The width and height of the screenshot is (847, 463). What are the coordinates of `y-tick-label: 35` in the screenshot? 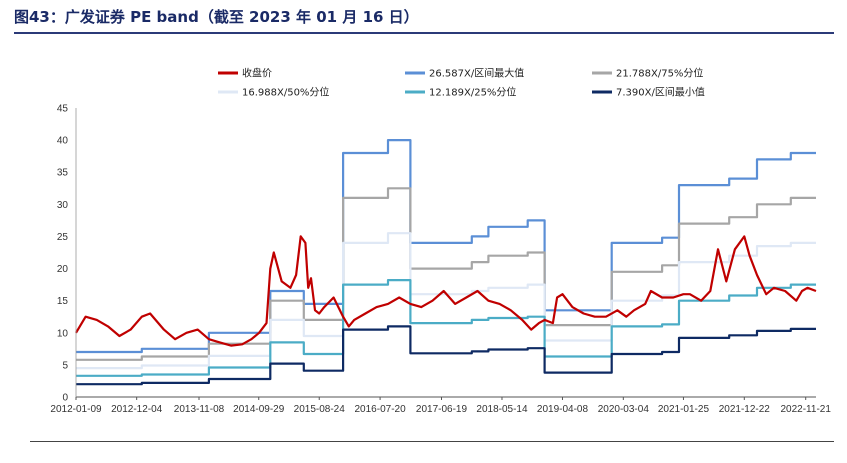 It's located at (63, 173).